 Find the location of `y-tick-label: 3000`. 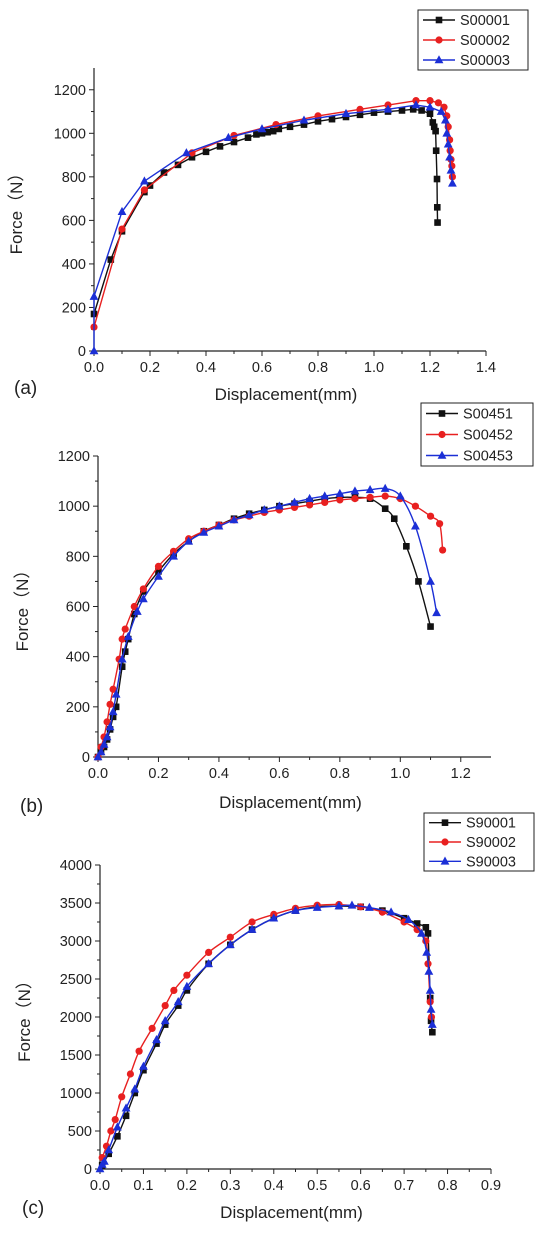

y-tick-label: 3000 is located at coordinates (76, 942).